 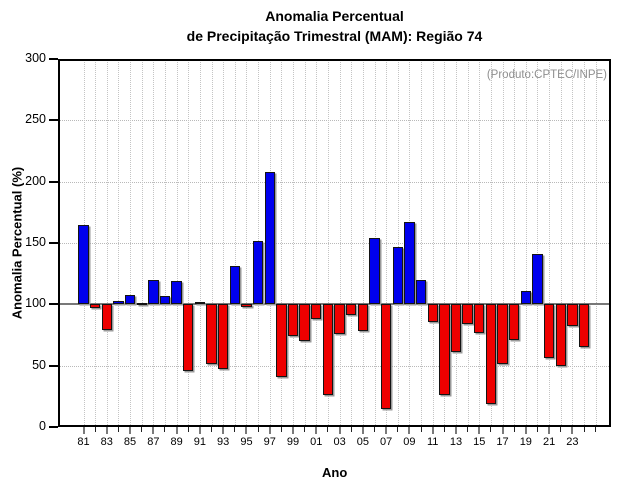 I want to click on y-axis-tick-label: 0, so click(x=42, y=426).